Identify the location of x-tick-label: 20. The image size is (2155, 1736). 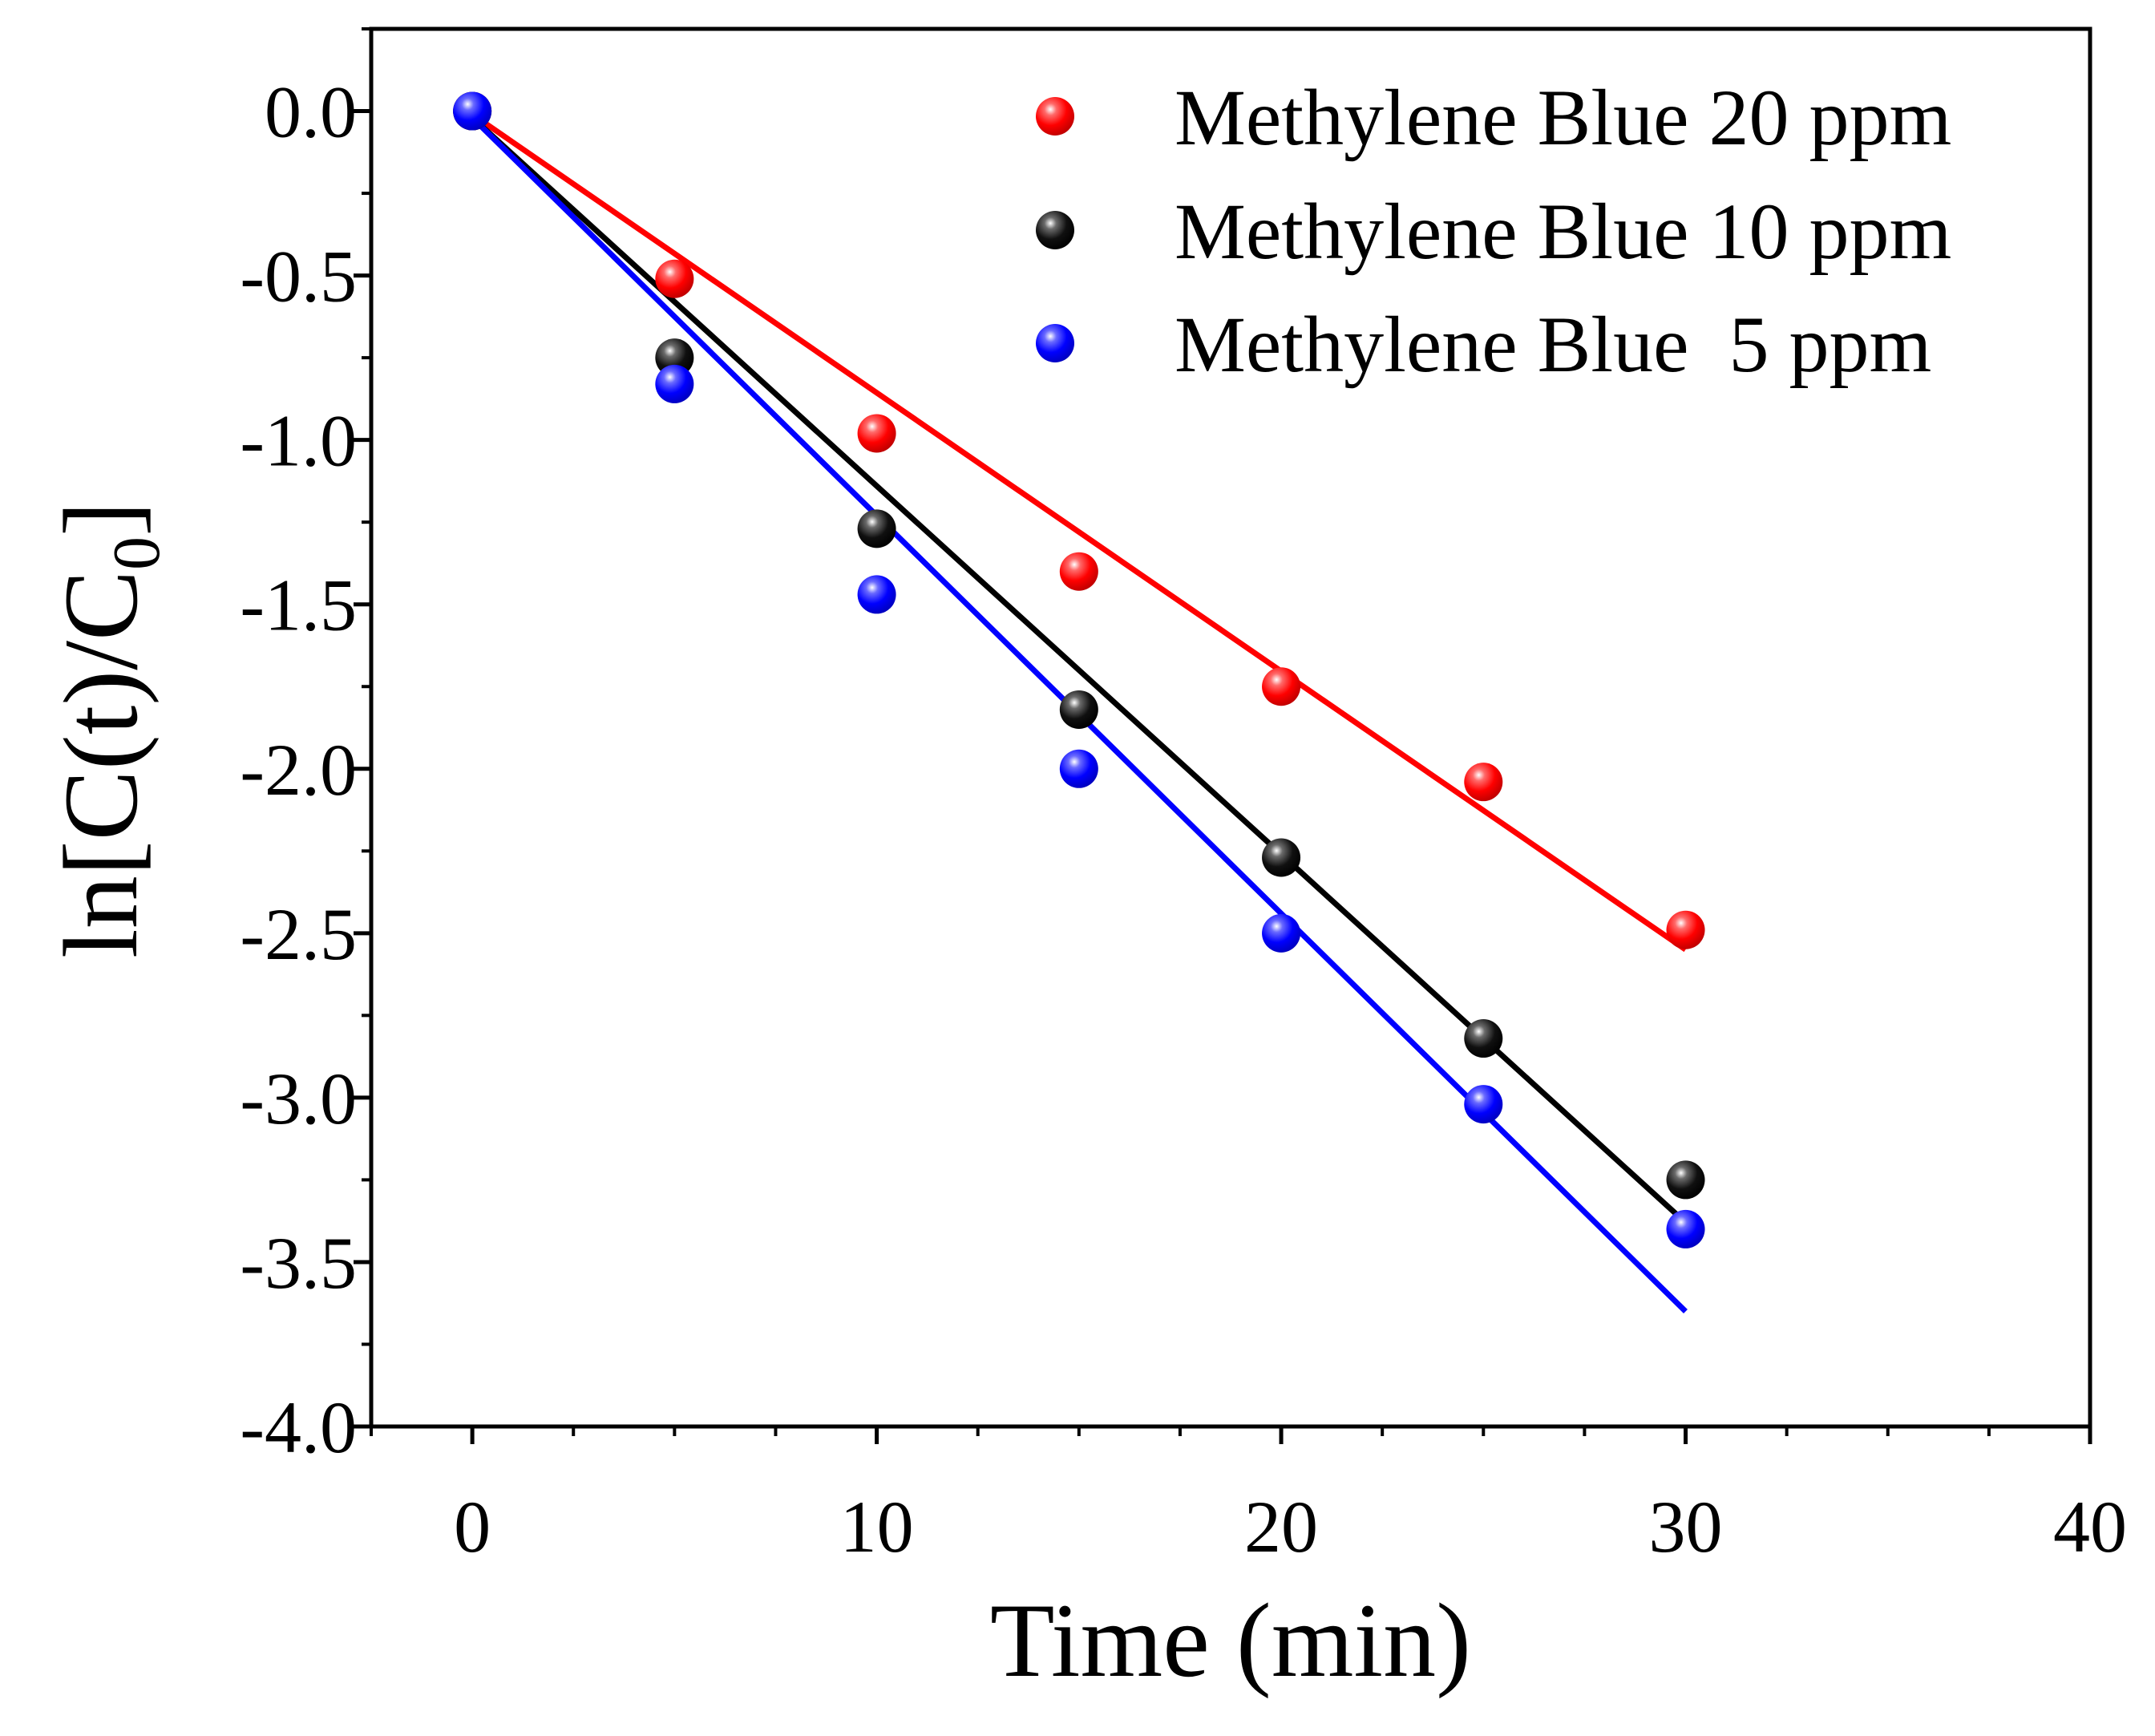
(1281, 1527).